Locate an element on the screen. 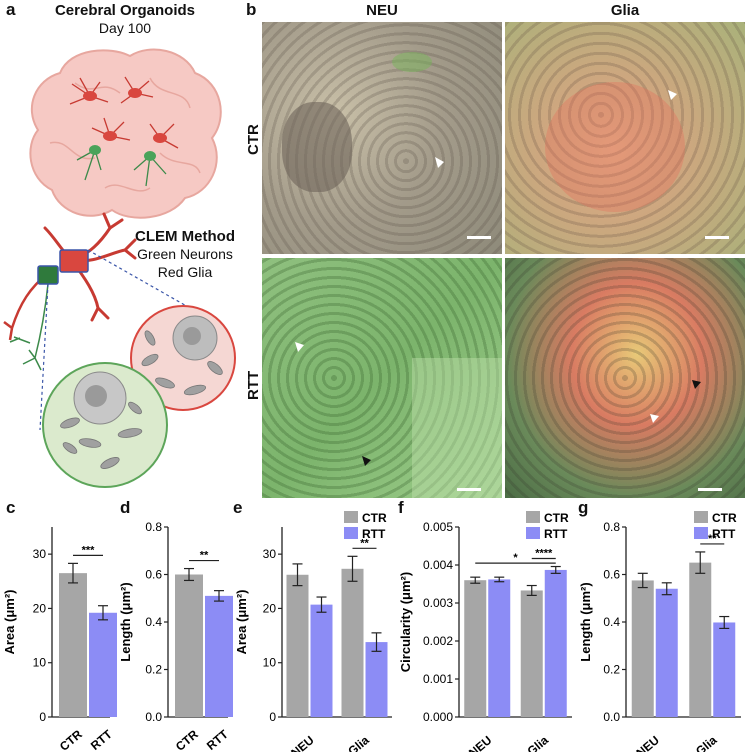 The image size is (749, 752). panel-label-a: a is located at coordinates (11, 9).